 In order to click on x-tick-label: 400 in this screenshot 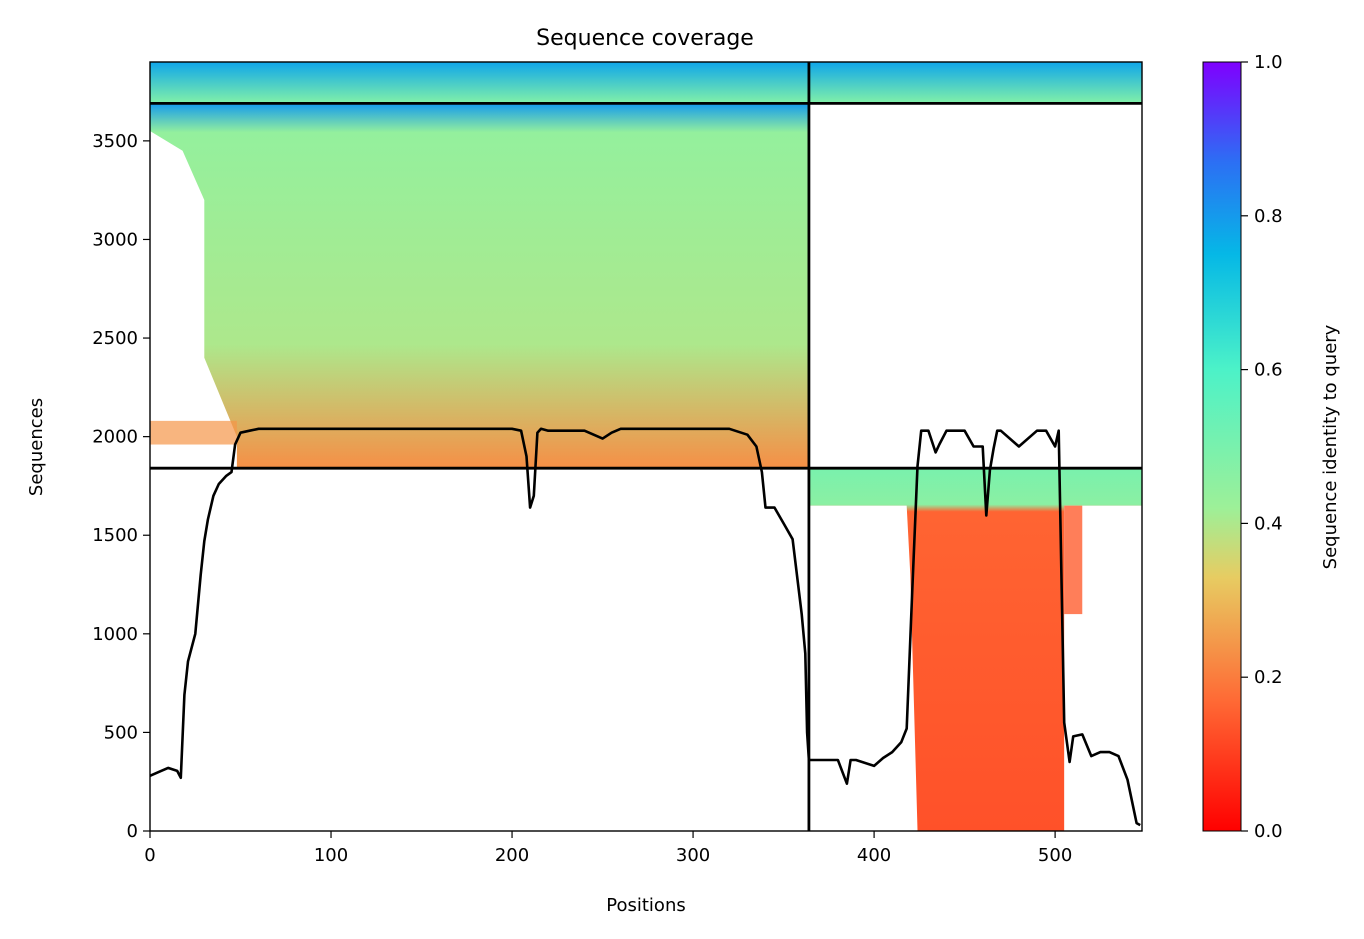, I will do `click(874, 855)`.